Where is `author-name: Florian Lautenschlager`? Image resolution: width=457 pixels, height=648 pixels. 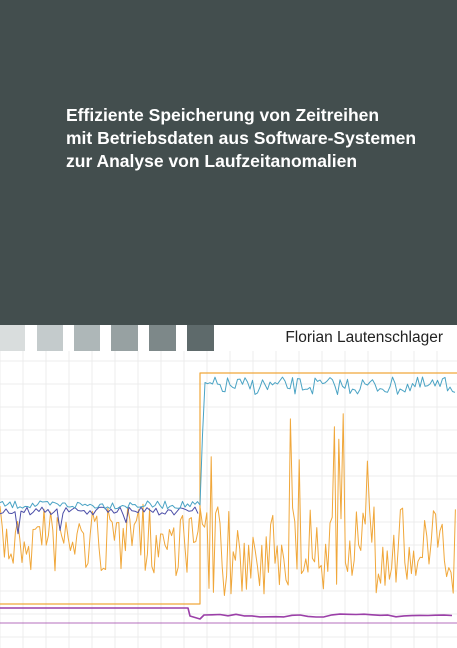 author-name: Florian Lautenschlager is located at coordinates (336, 338).